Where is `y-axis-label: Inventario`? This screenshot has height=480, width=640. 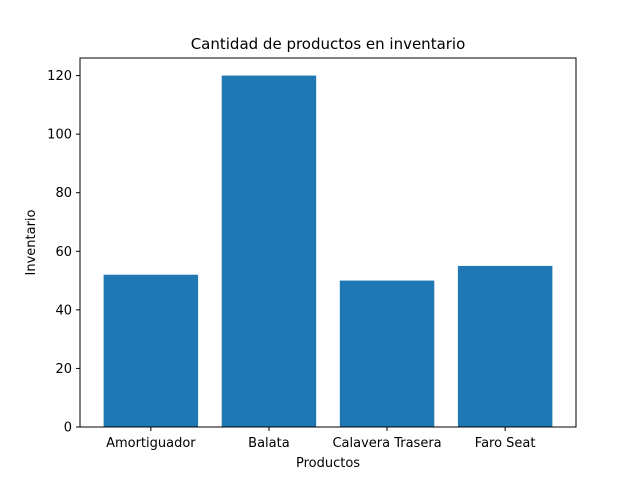 y-axis-label: Inventario is located at coordinates (31, 242).